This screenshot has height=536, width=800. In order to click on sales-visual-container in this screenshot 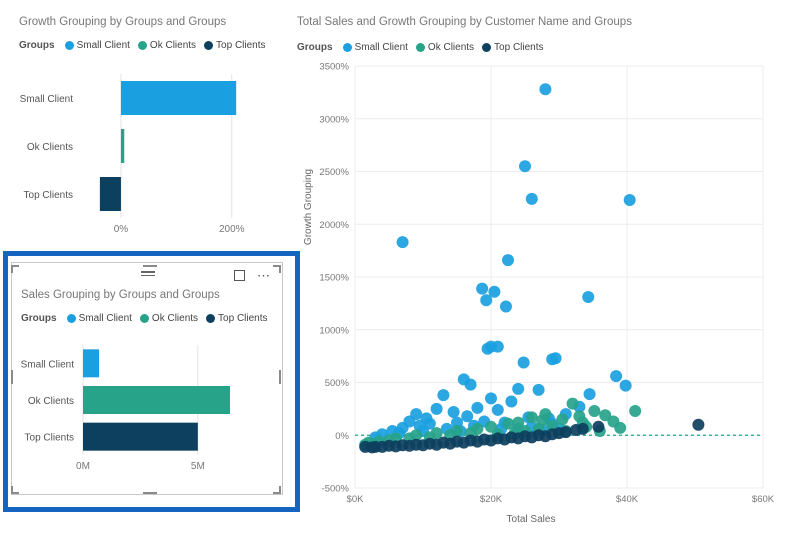, I will do `click(147, 378)`.